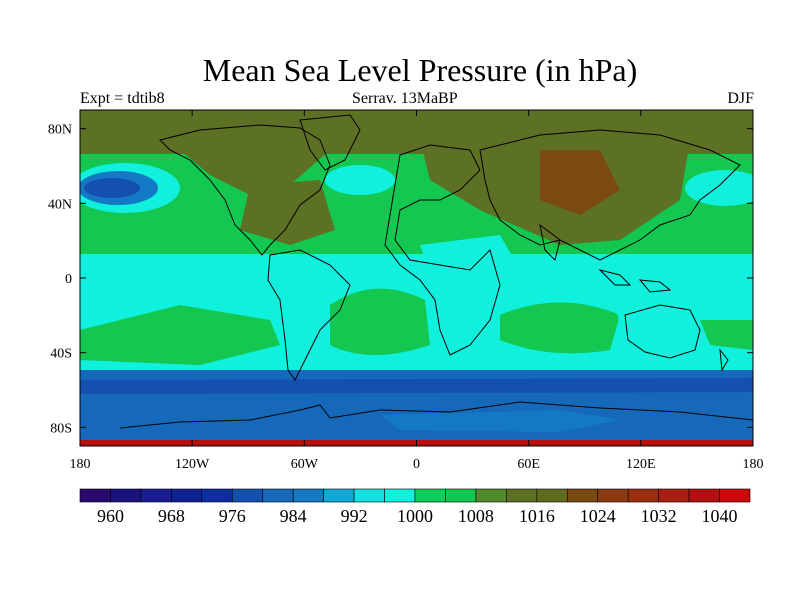 Image resolution: width=800 pixels, height=600 pixels. What do you see at coordinates (354, 516) in the screenshot?
I see `colorbar-label: 992` at bounding box center [354, 516].